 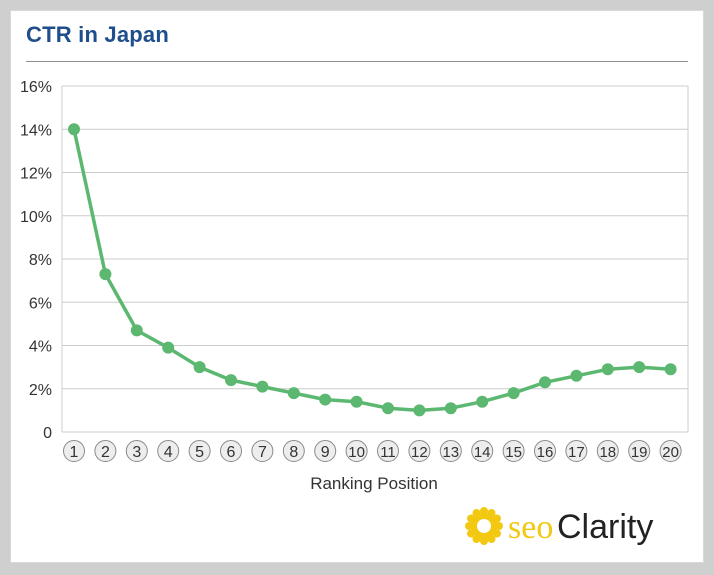 I want to click on x-tick: 1, so click(x=74, y=451).